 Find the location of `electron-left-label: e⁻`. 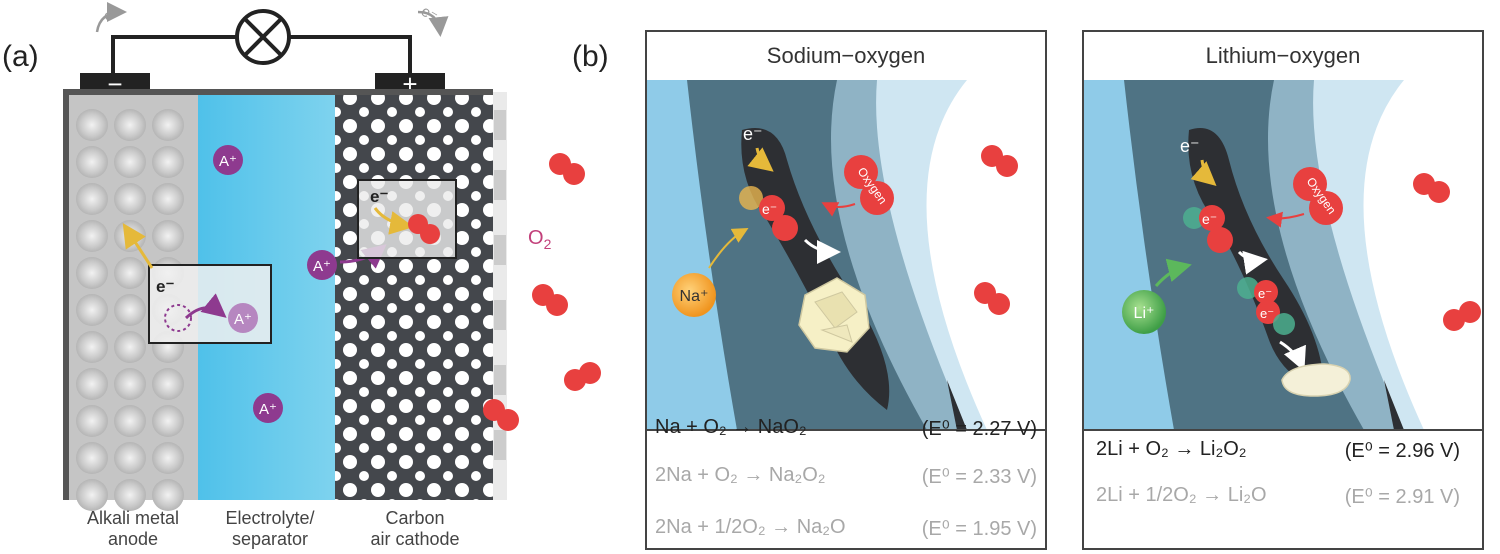

electron-left-label: e⁻ is located at coordinates (112, 14).